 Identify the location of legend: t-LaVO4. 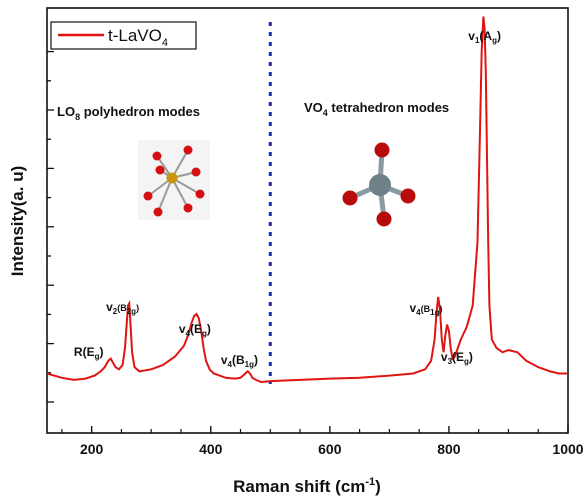
(123, 35).